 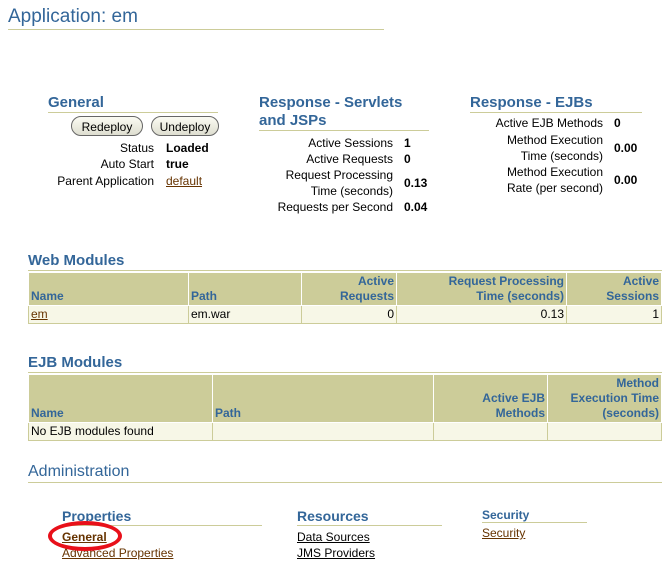 What do you see at coordinates (344, 130) in the screenshot?
I see `servlets-divider` at bounding box center [344, 130].